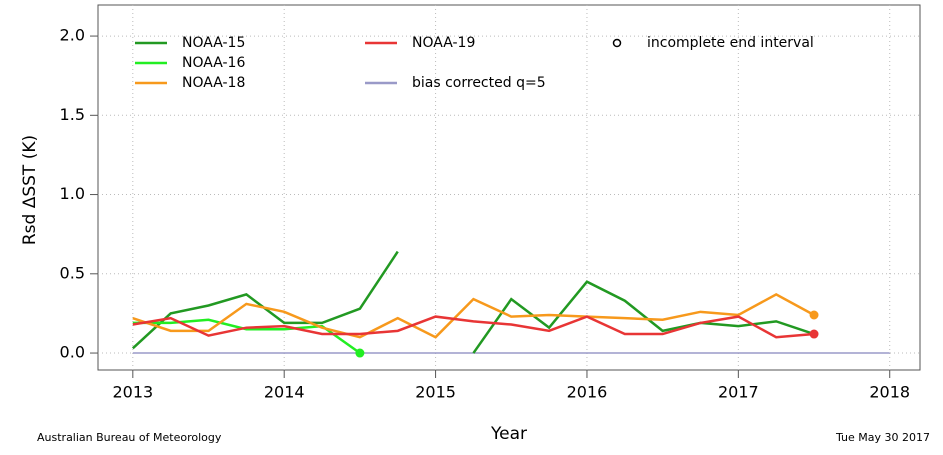  What do you see at coordinates (443, 43) in the screenshot?
I see `legend-label: NOAA-19` at bounding box center [443, 43].